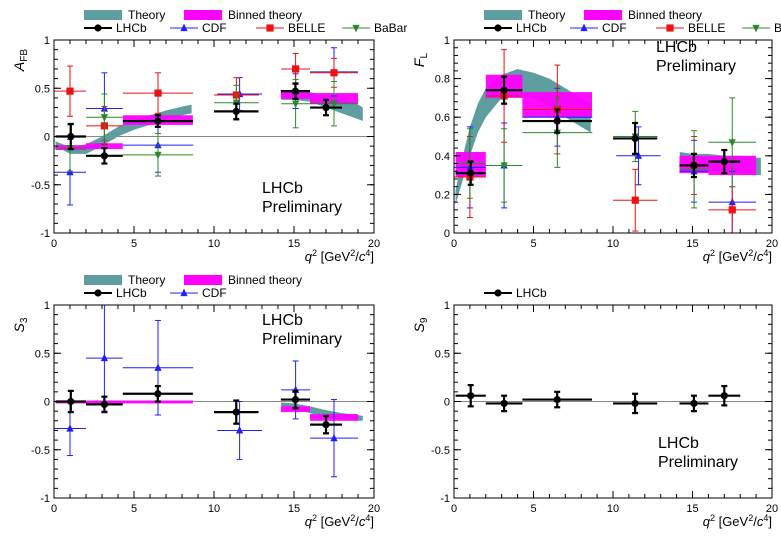  I want to click on binned-theory-bar, so click(104, 146).